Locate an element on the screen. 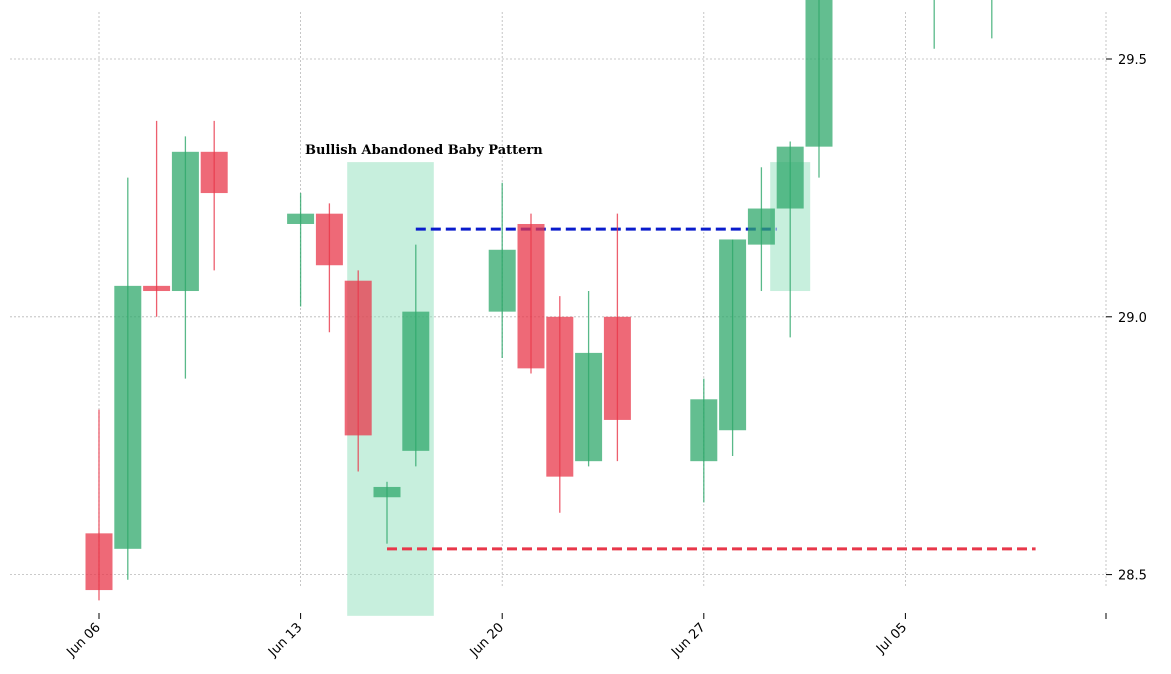 The width and height of the screenshot is (1171, 674). y-tick-label: 28.5 is located at coordinates (1132, 576).